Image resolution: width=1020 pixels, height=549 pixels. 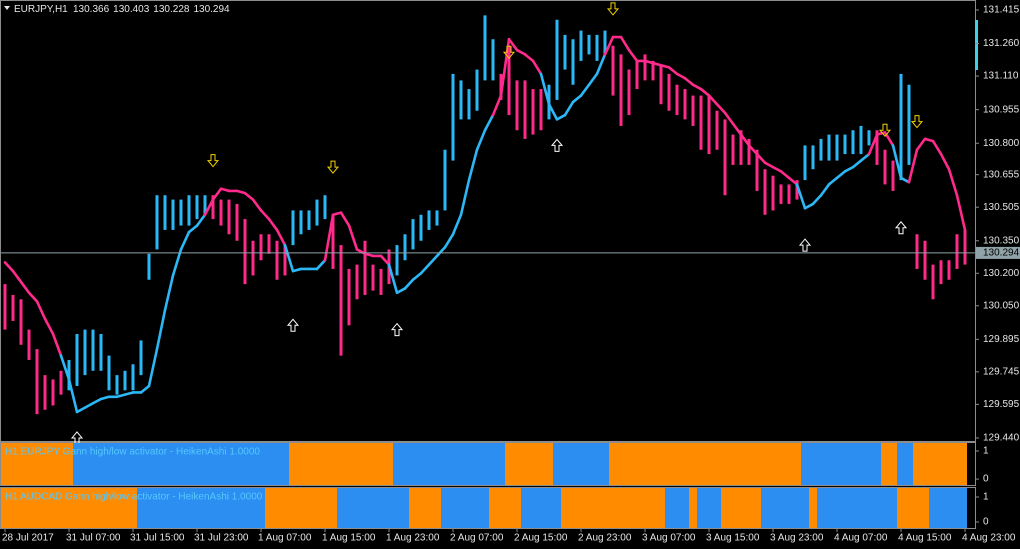 I want to click on y-tick-label: 131.110, so click(x=1001, y=76).